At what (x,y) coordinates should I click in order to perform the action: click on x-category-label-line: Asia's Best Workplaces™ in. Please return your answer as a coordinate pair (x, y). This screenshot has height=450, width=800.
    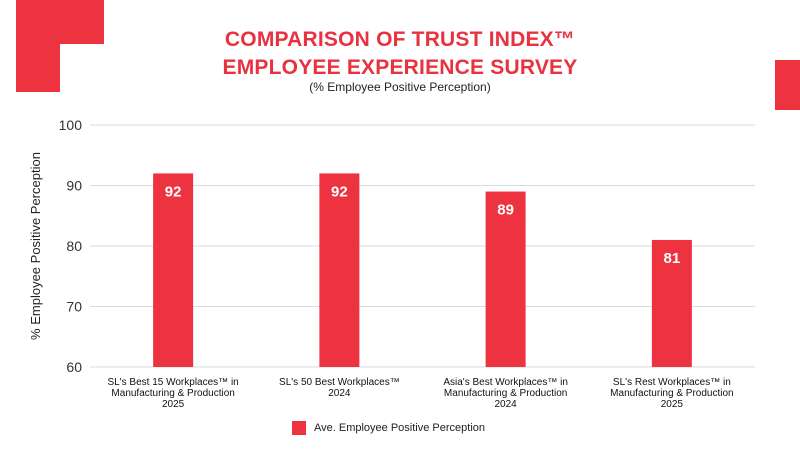
    Looking at the image, I should click on (505, 382).